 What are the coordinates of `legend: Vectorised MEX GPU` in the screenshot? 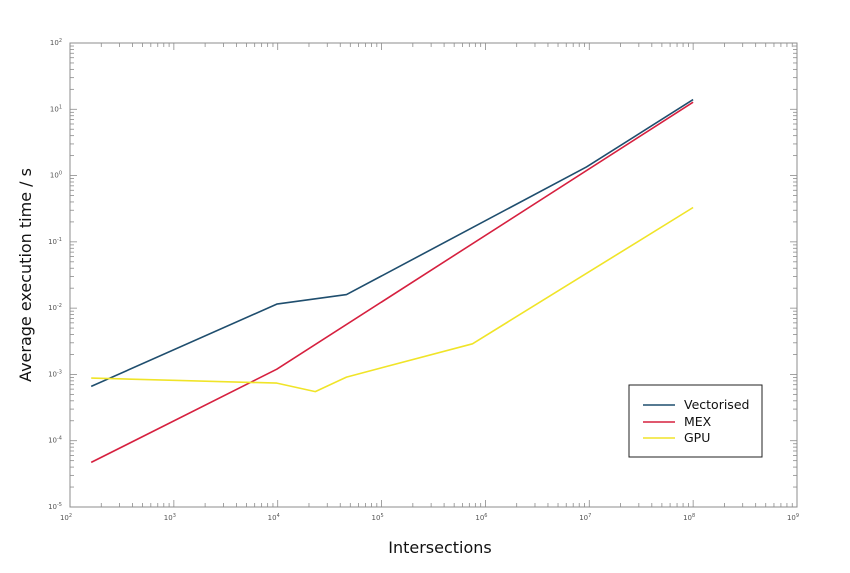 It's located at (695, 421).